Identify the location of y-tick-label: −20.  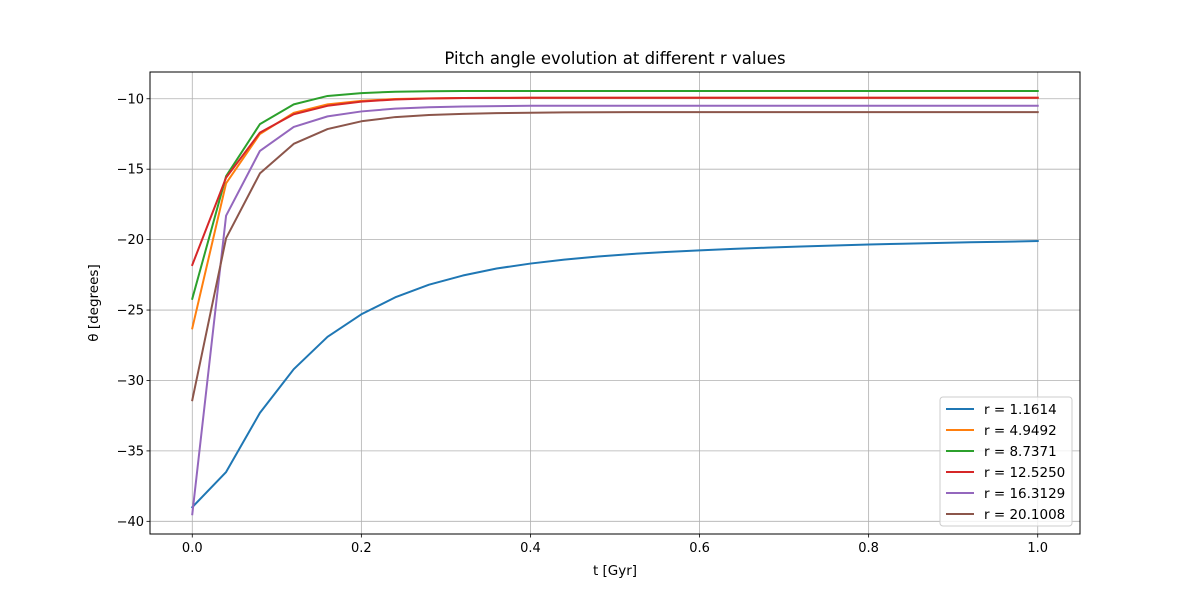
(130, 240).